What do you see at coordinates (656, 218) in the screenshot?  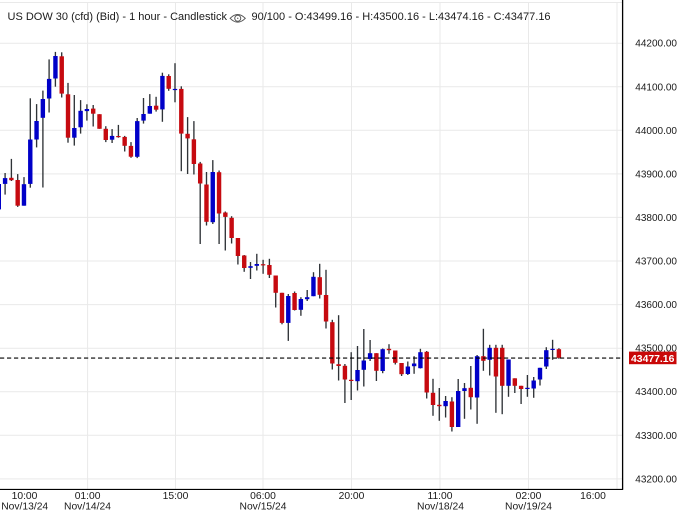 I see `svg-text: 43800.00` at bounding box center [656, 218].